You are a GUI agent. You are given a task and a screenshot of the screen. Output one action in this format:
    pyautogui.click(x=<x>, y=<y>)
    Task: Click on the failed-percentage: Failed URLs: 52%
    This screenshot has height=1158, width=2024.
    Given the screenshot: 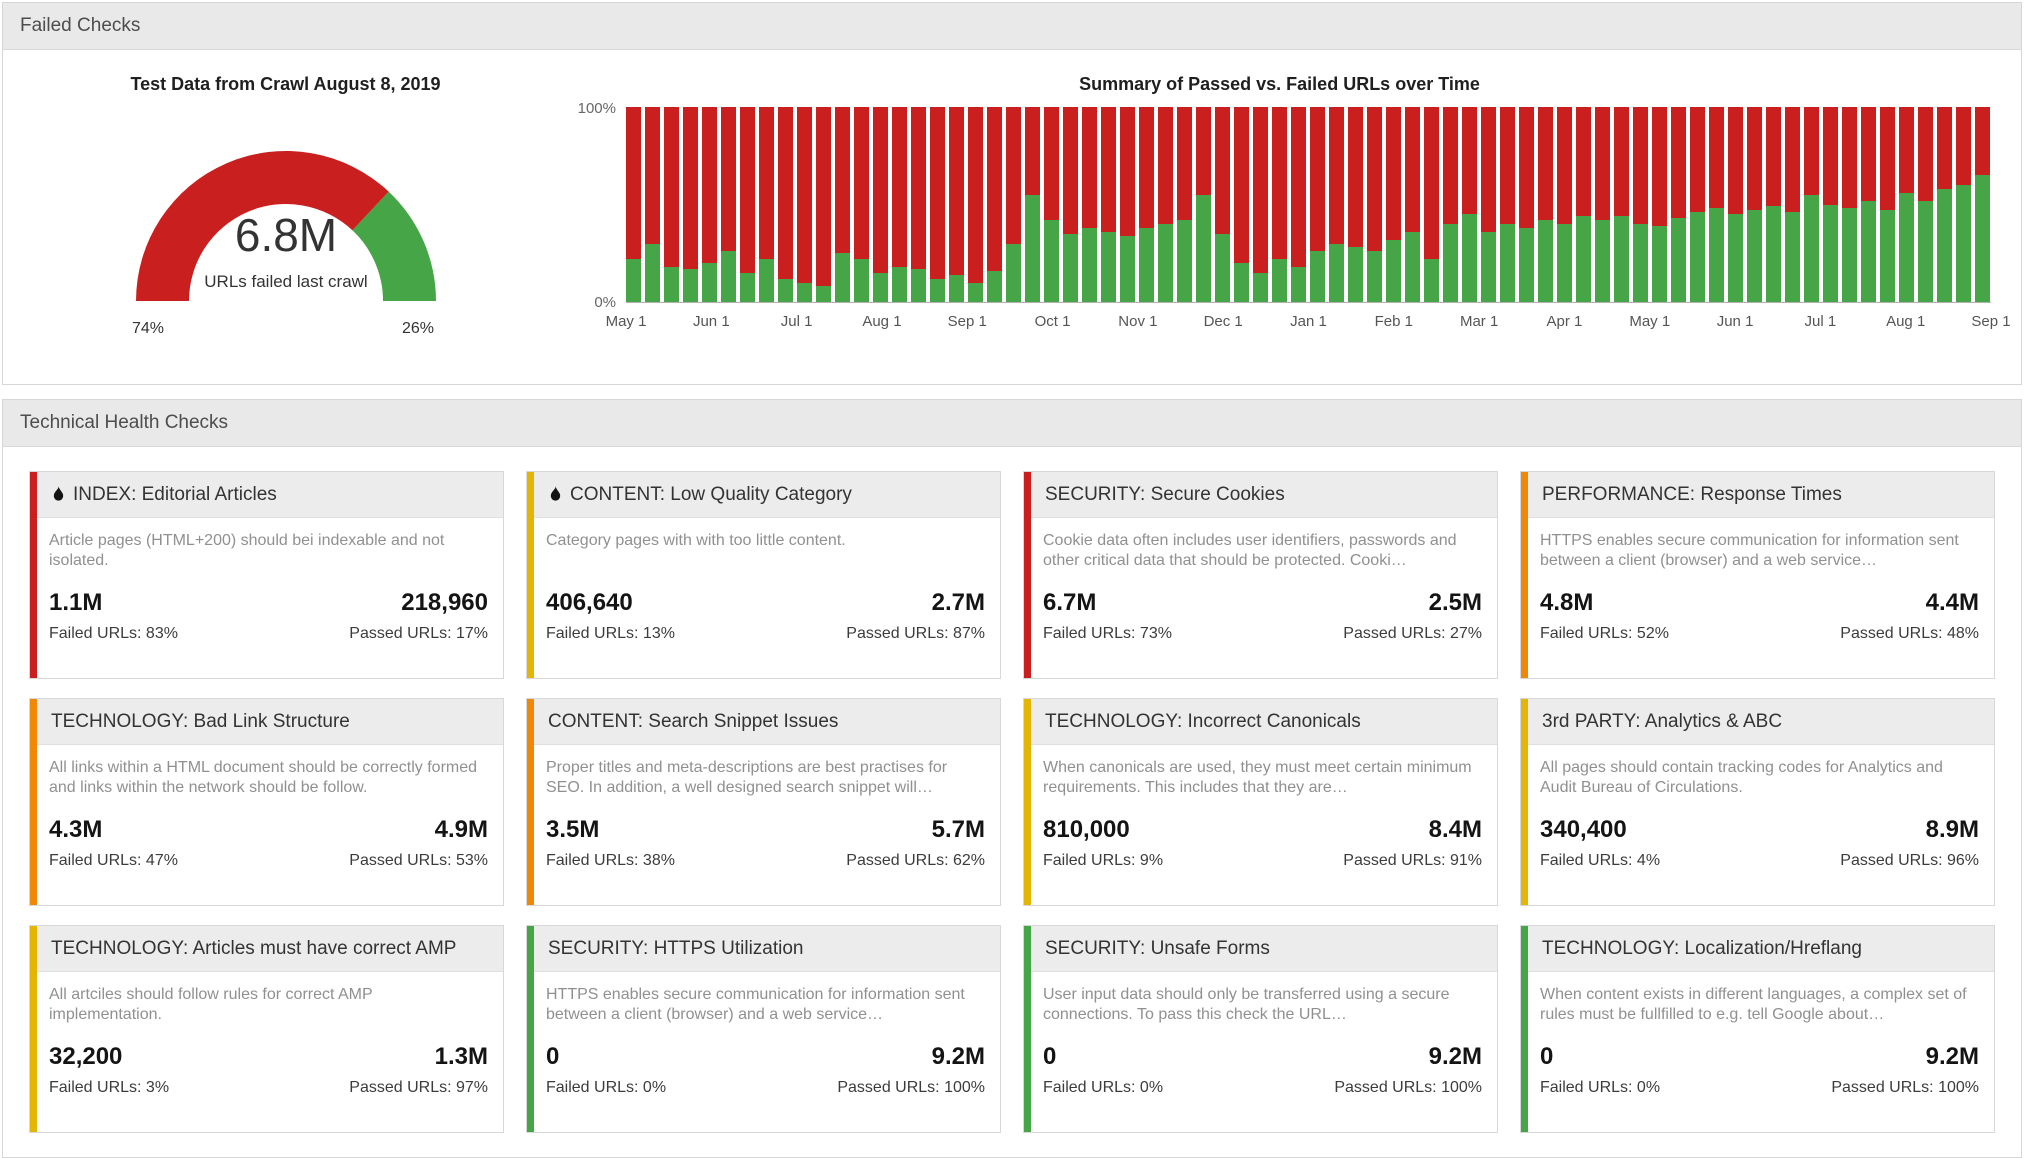 What is the action you would take?
    pyautogui.click(x=1604, y=633)
    